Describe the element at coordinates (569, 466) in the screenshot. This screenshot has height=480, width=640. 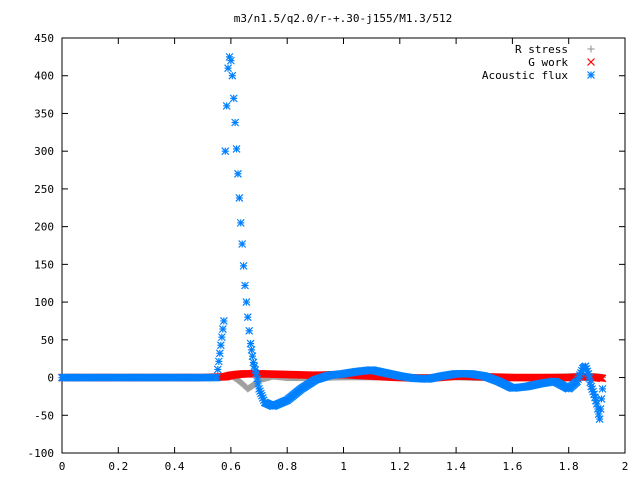
I see `x-tick-label: 1.8` at that location.